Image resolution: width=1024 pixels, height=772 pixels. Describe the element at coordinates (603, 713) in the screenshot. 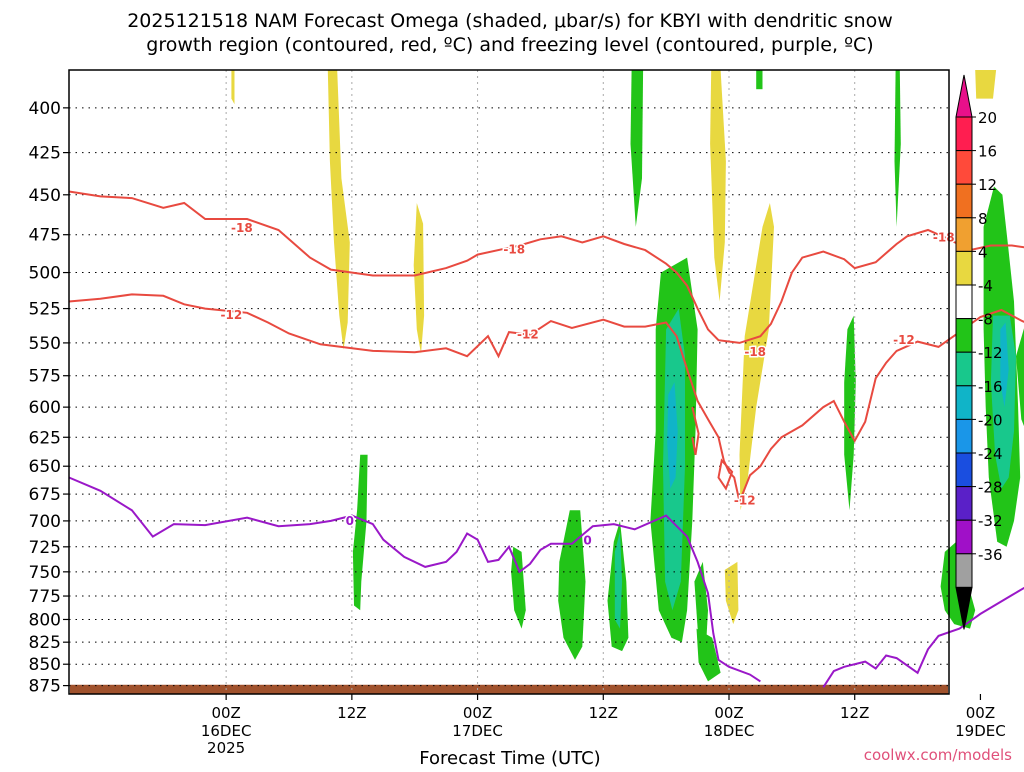

I see `x-tick-label-3: 12Z` at that location.